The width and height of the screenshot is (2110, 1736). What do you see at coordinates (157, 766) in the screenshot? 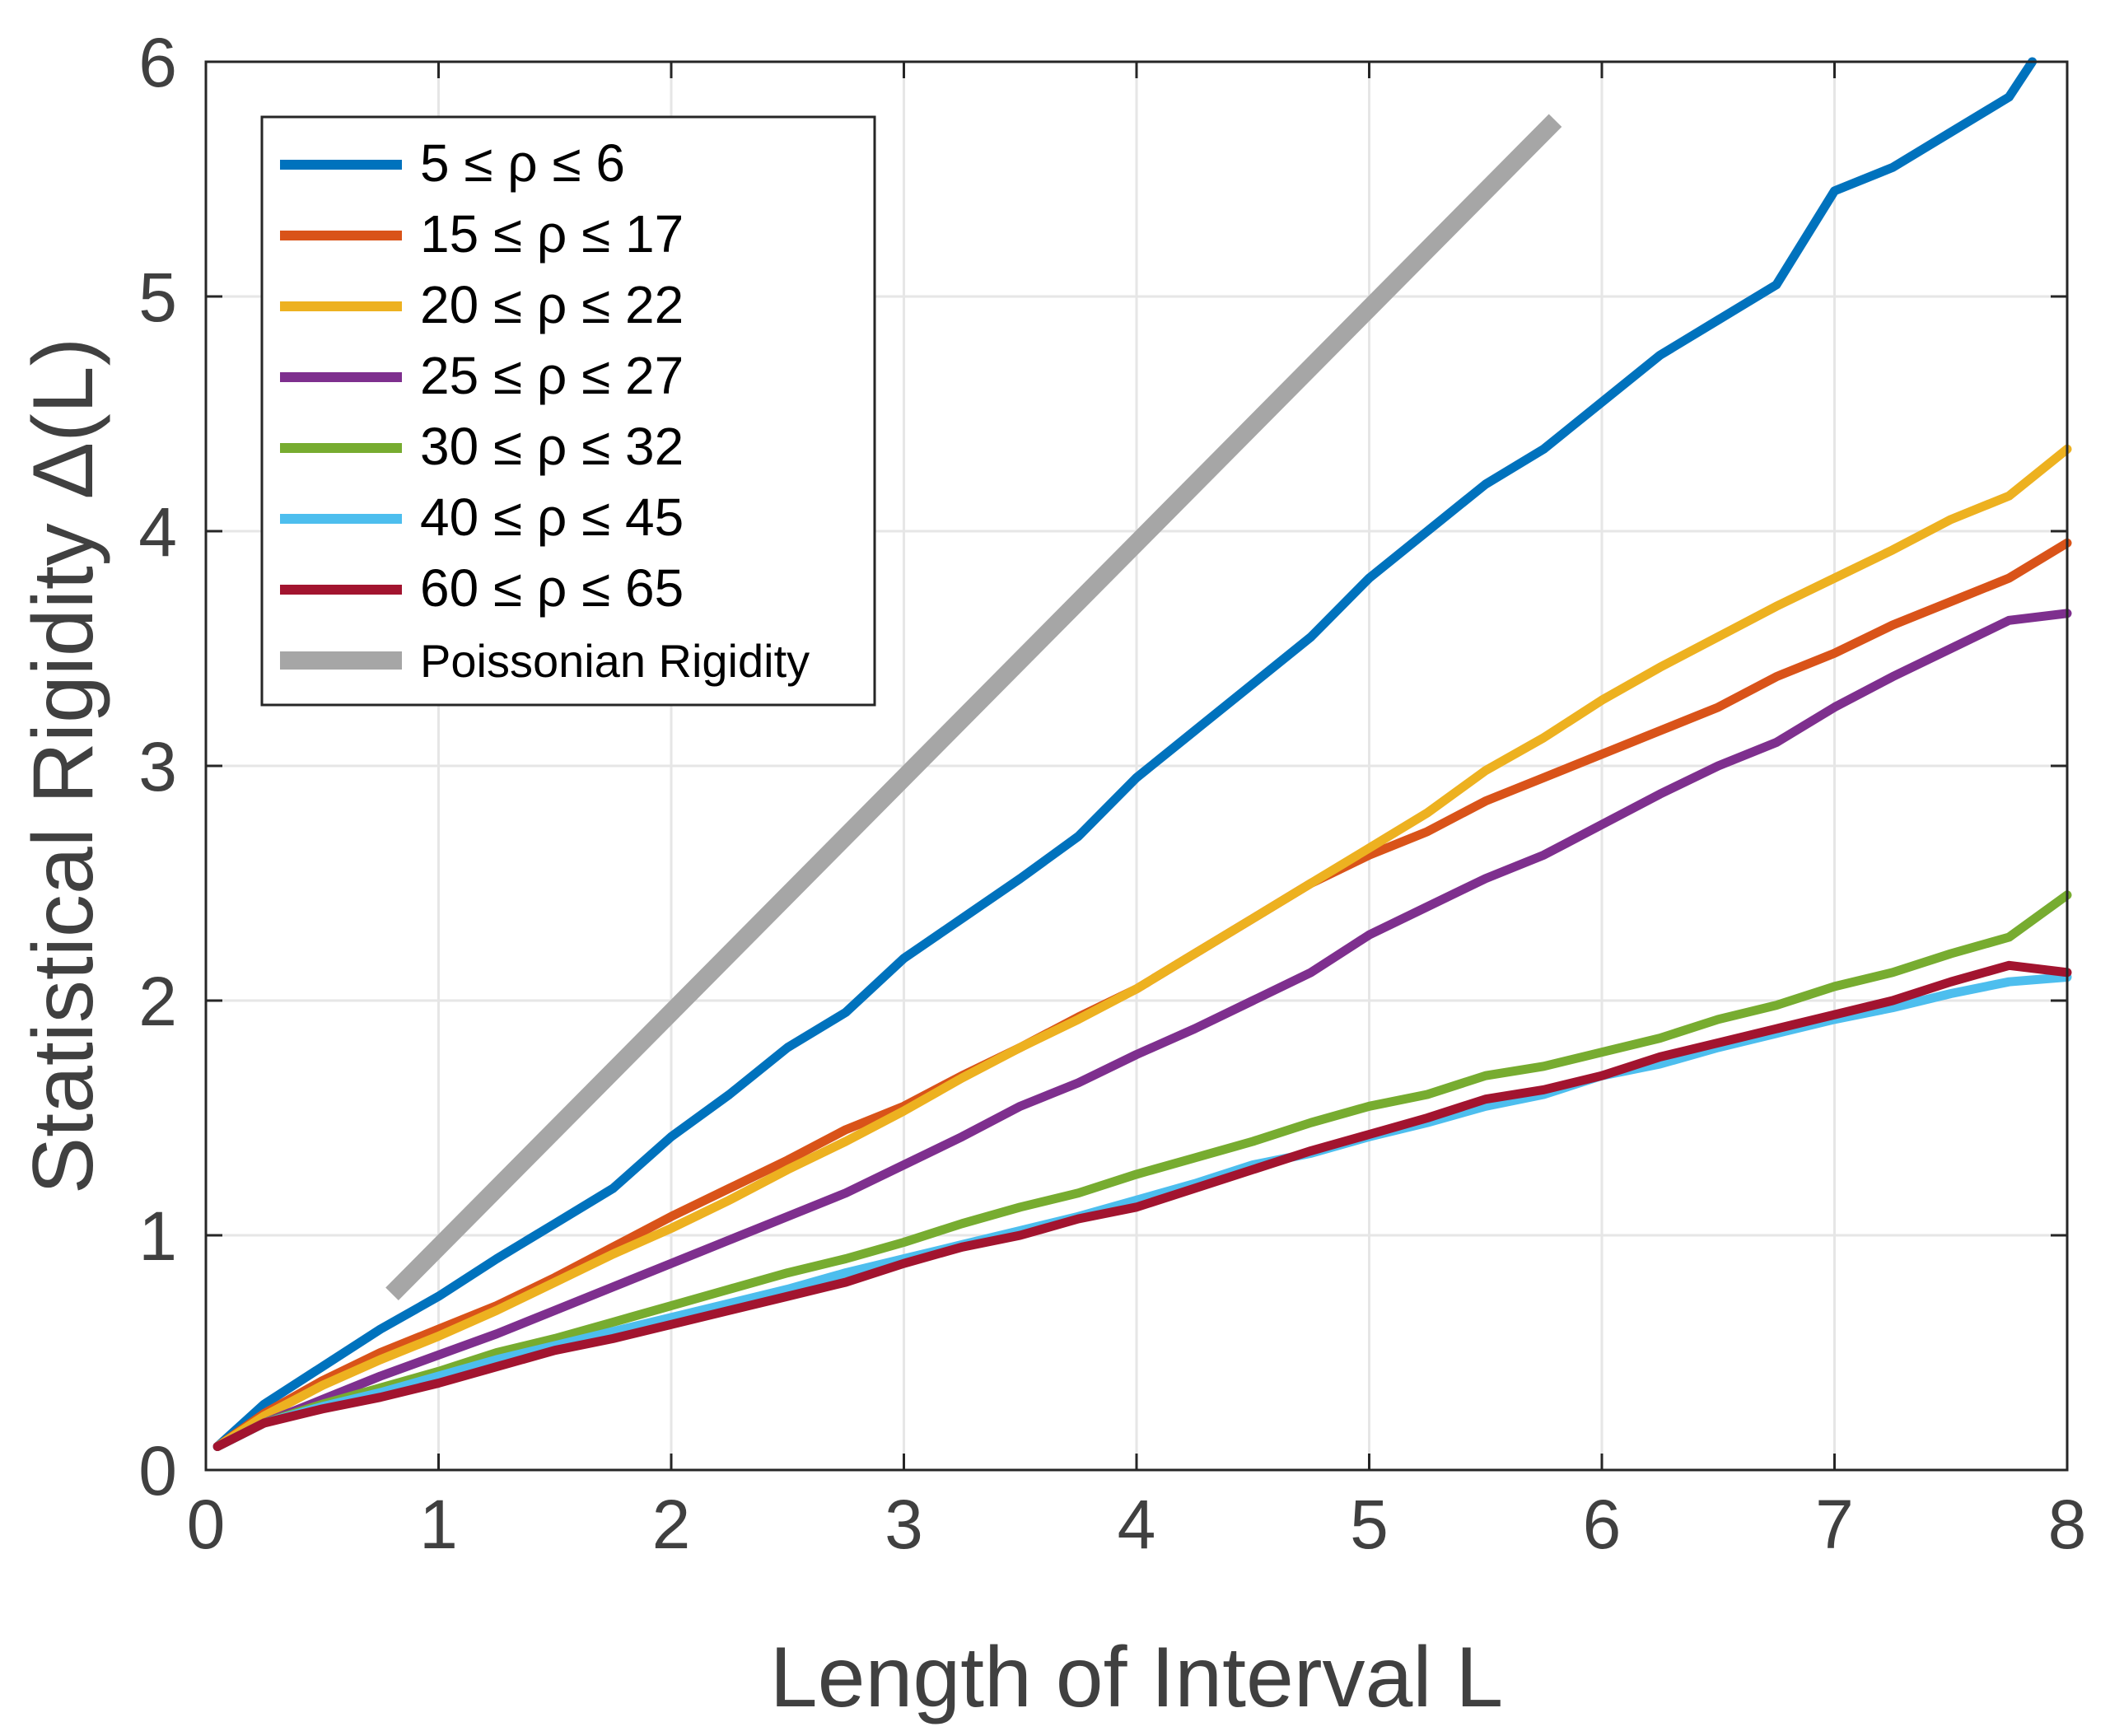
I see `y-tick-label: 3` at bounding box center [157, 766].